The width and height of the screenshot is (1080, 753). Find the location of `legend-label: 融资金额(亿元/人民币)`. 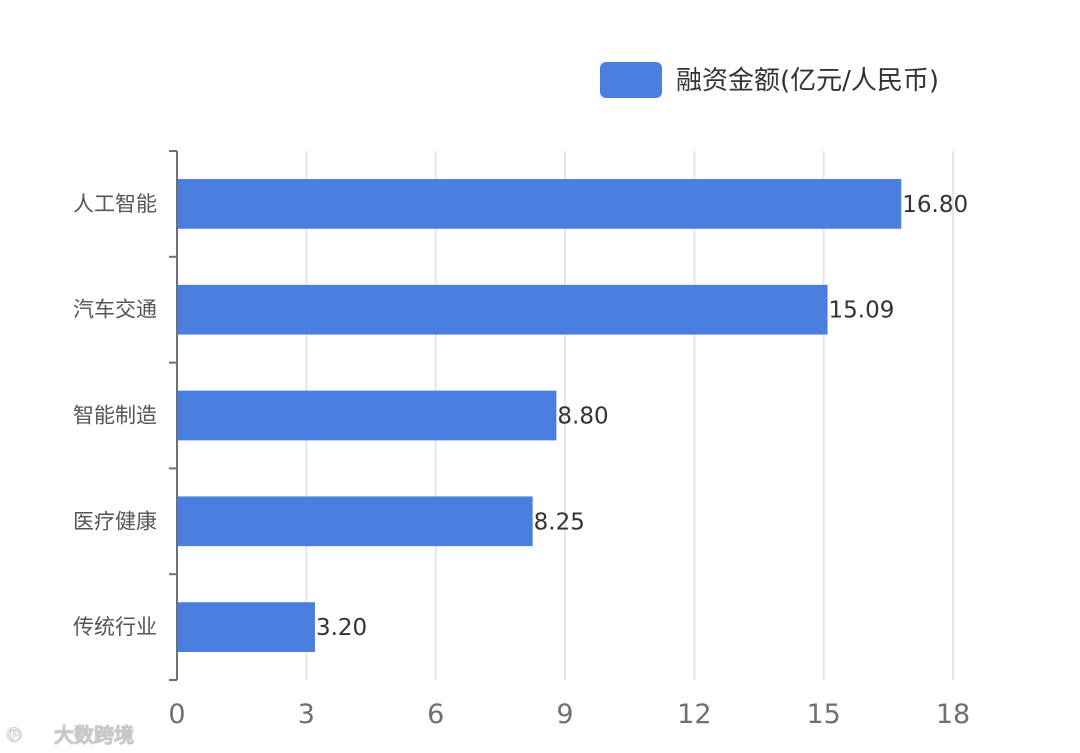

legend-label: 融资金额(亿元/人民币) is located at coordinates (807, 81).